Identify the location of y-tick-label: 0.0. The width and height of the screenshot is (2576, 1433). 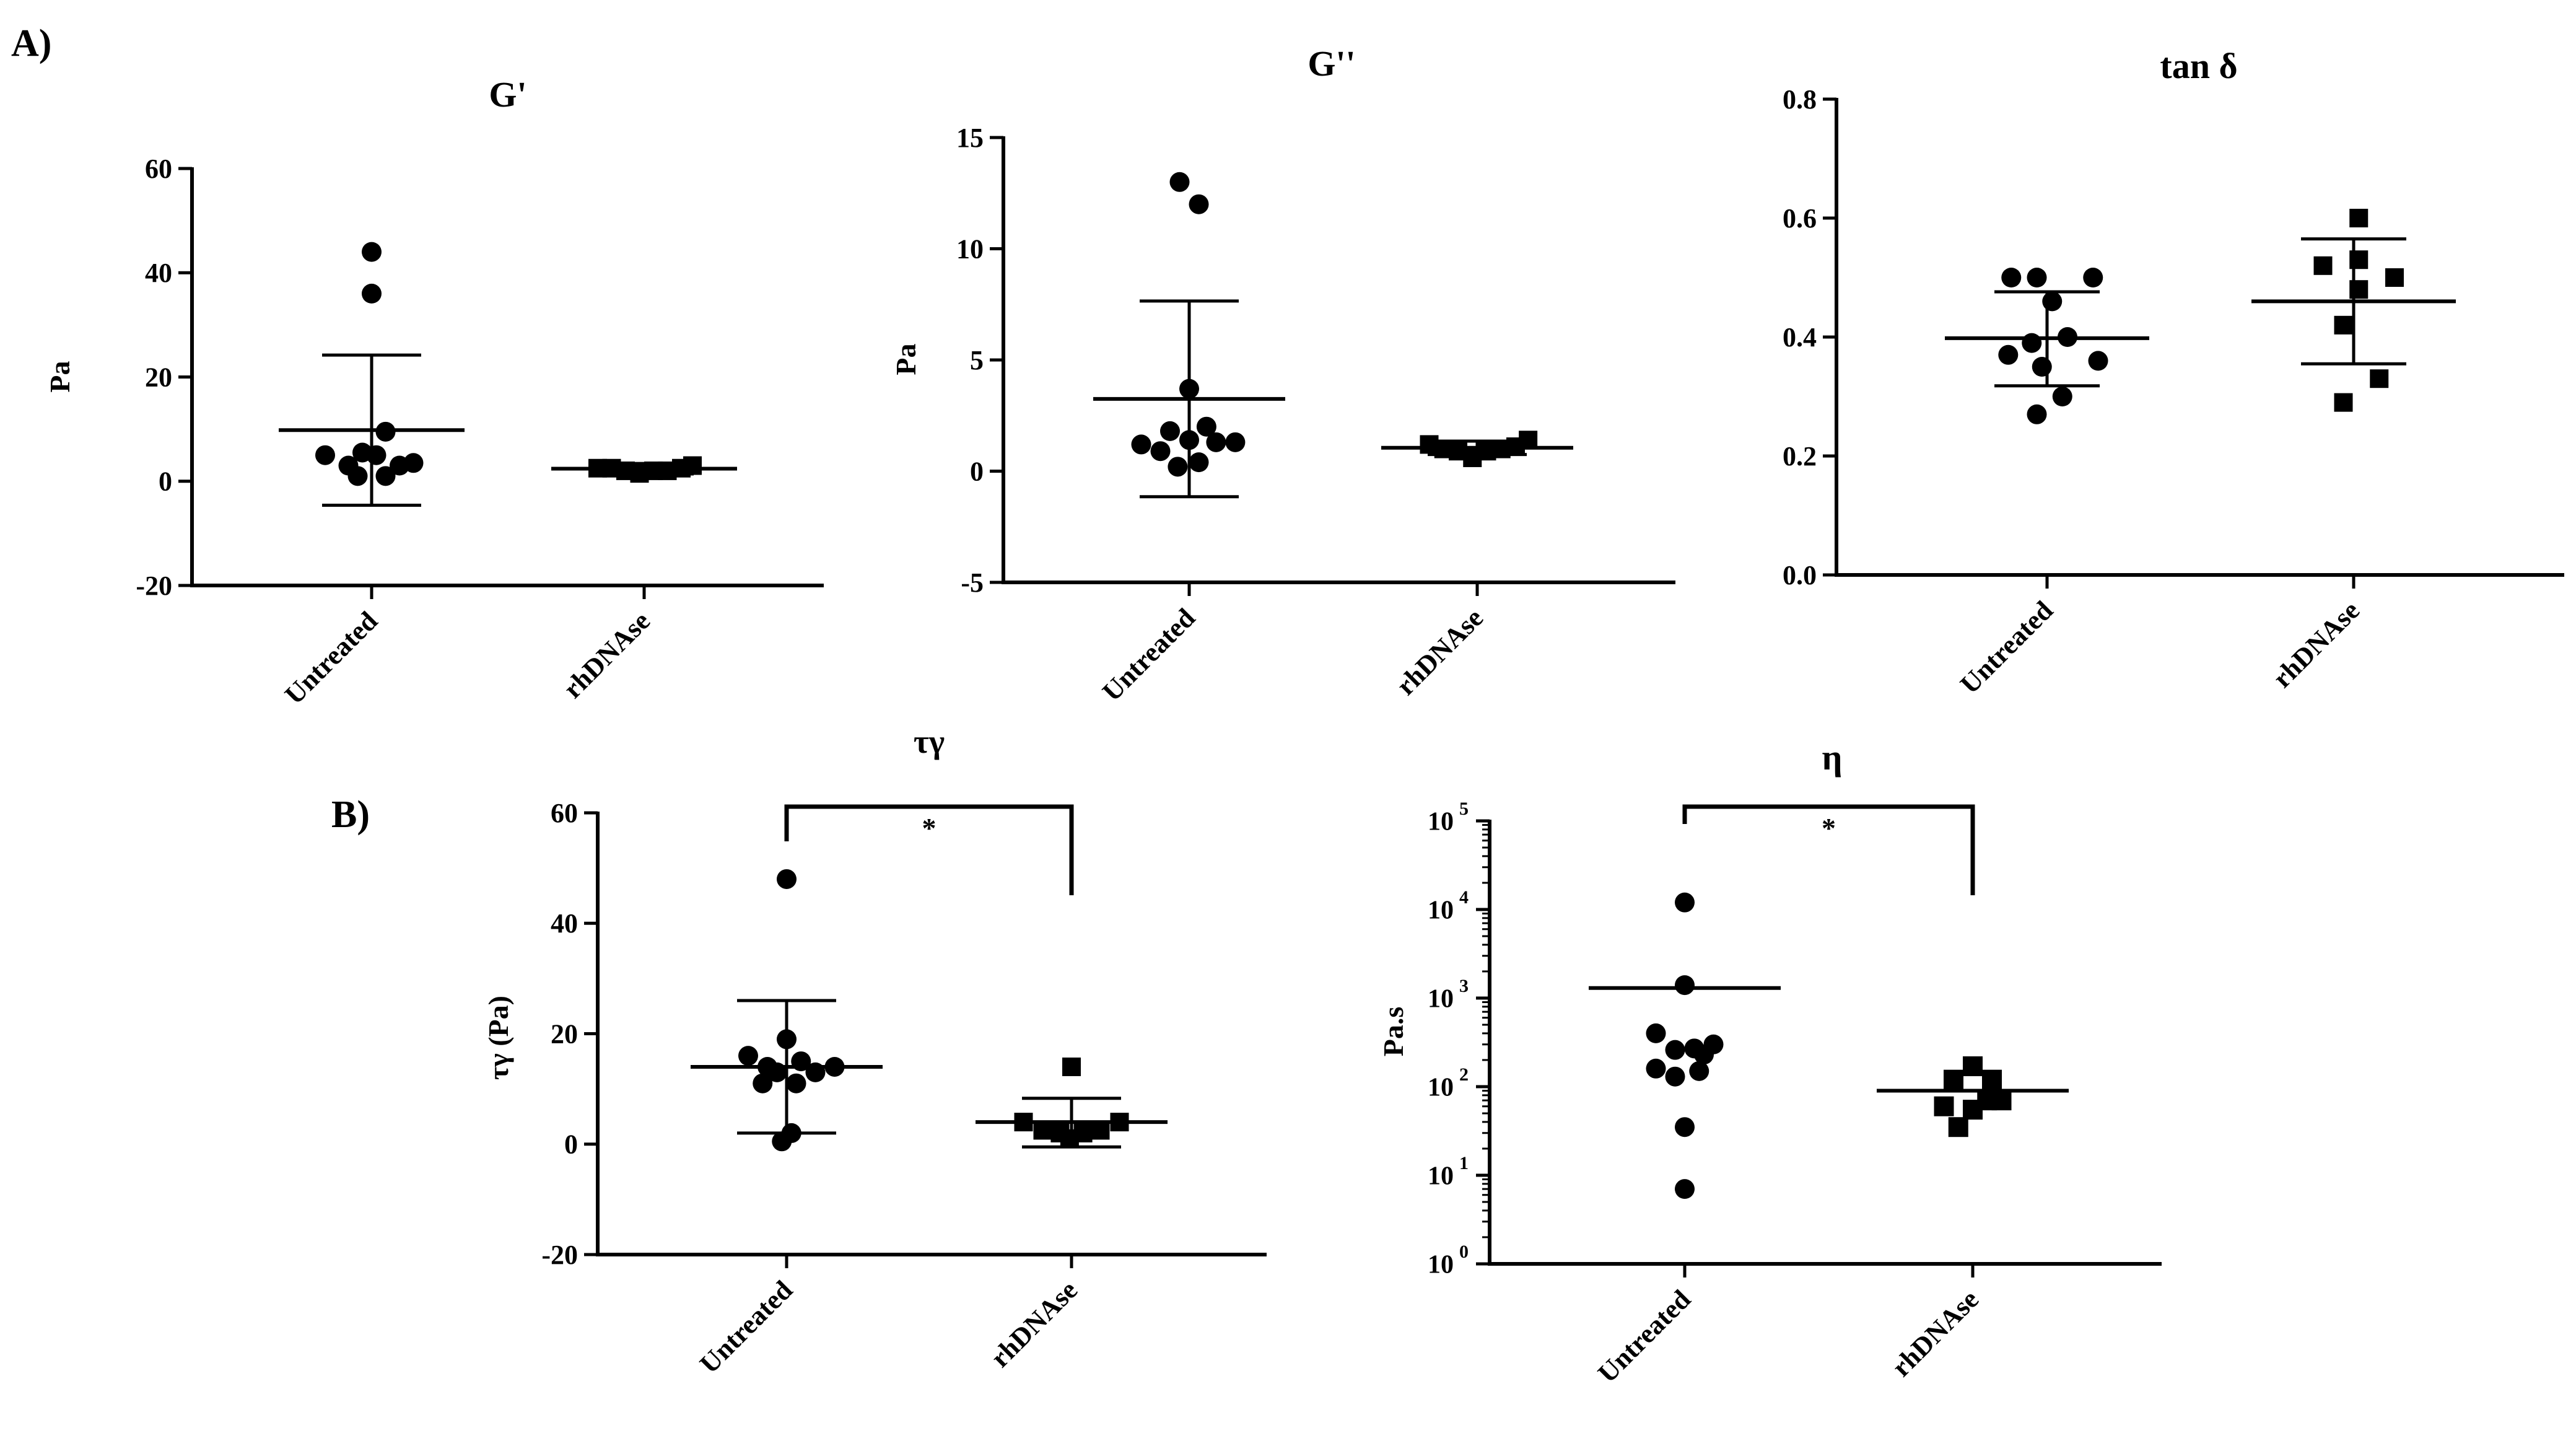
(1800, 575).